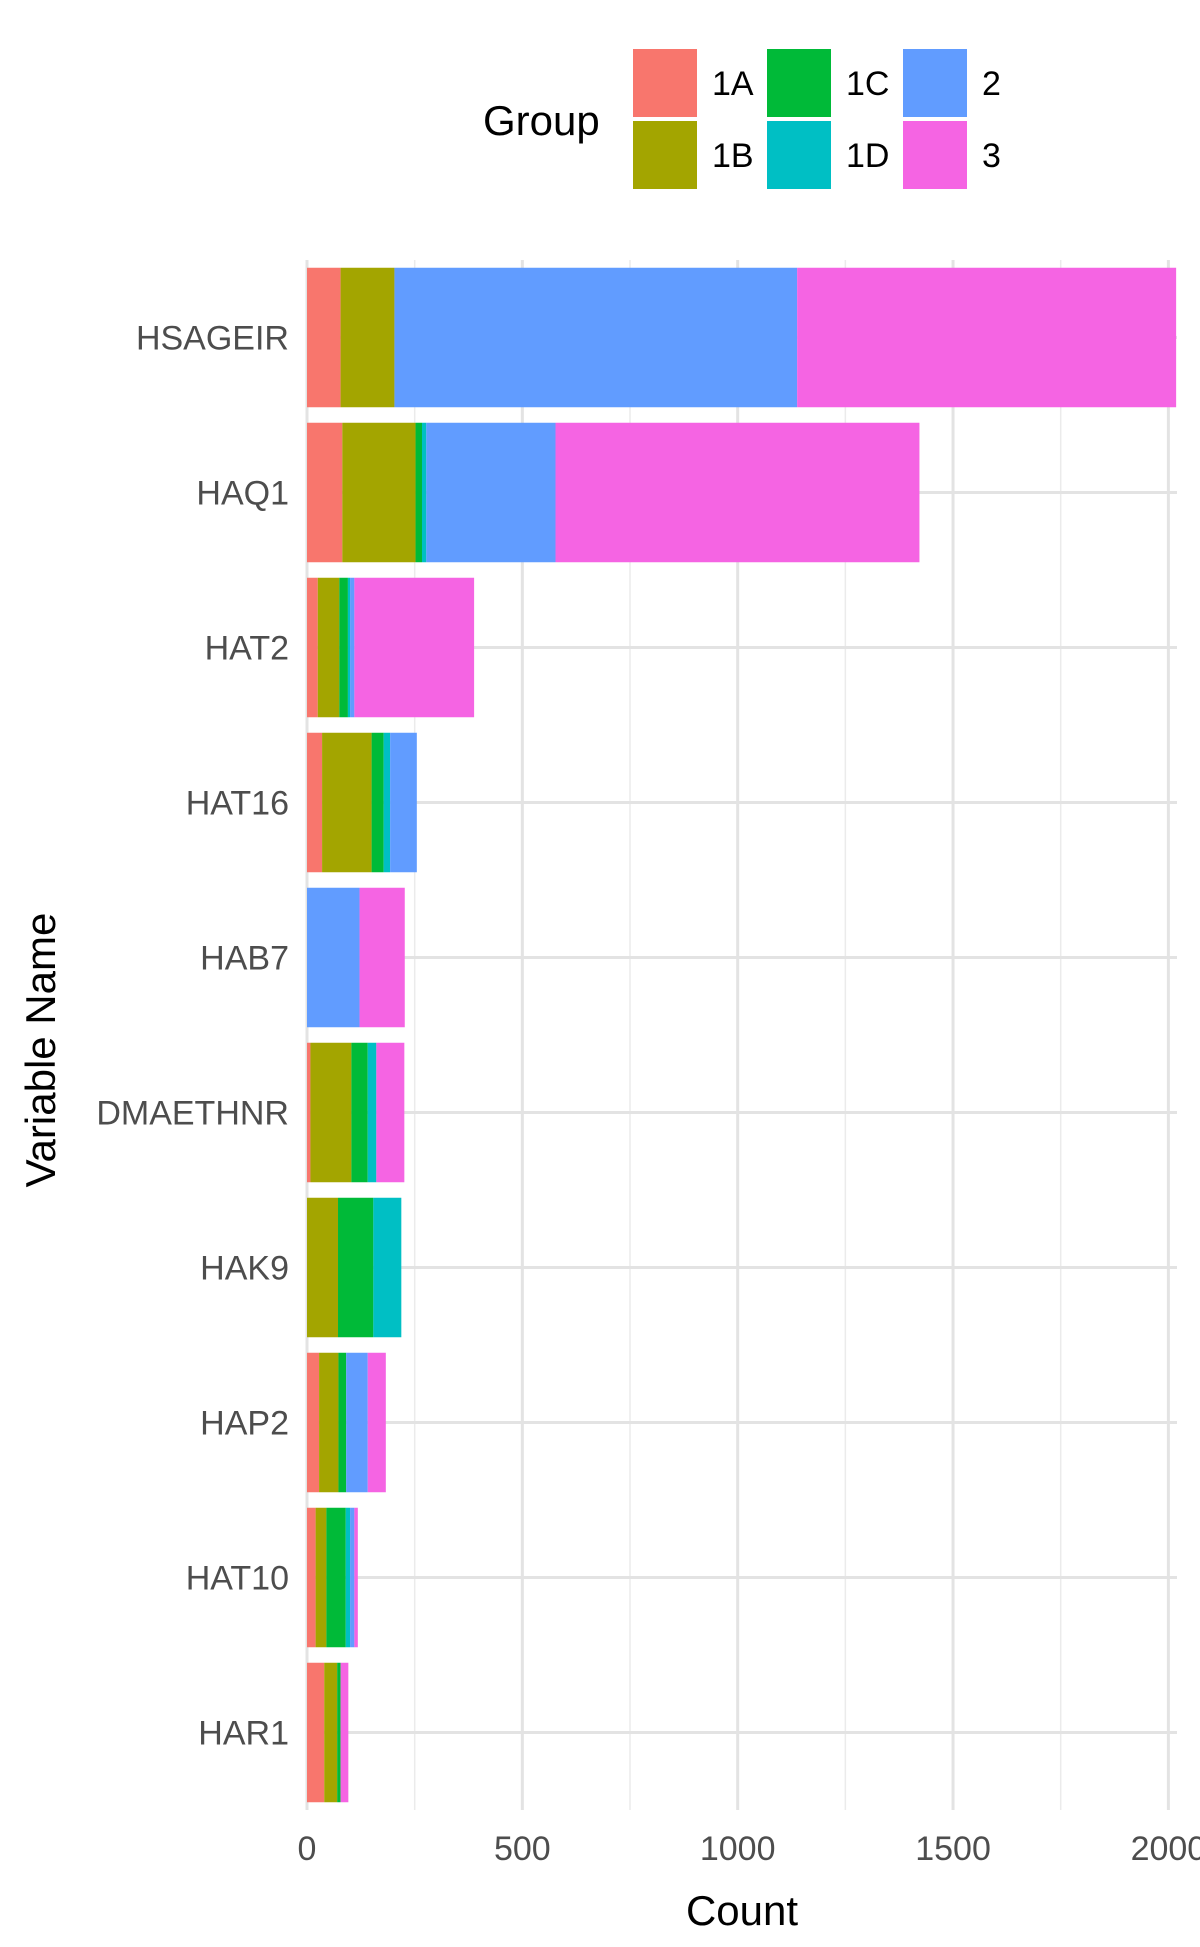 The height and width of the screenshot is (1947, 1200). Describe the element at coordinates (342, 1422) in the screenshot. I see `bar-segment-hap2-1c` at that location.